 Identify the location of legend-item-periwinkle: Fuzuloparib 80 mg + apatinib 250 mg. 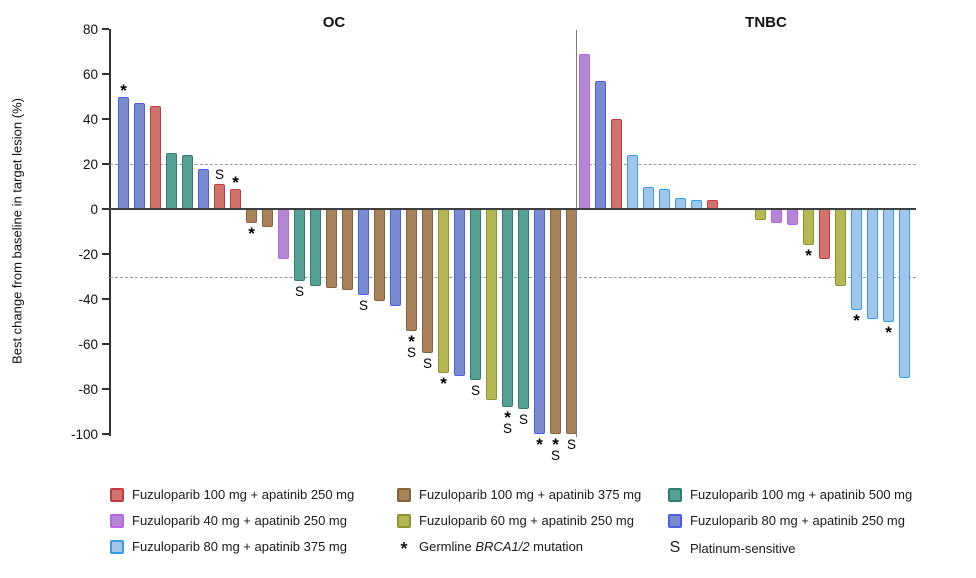
(786, 520).